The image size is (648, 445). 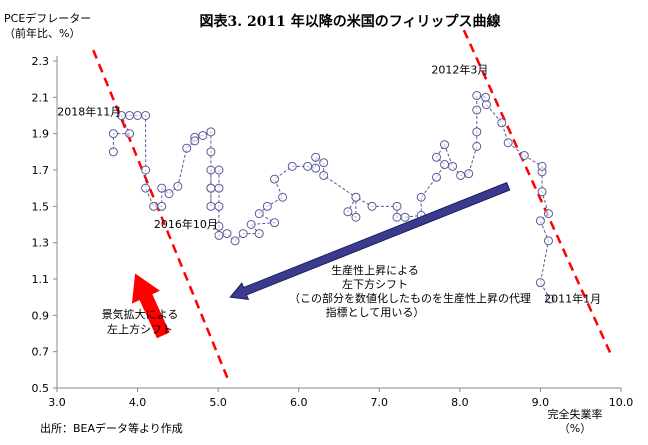 What do you see at coordinates (41, 170) in the screenshot?
I see `y-tick-label: 1.7` at bounding box center [41, 170].